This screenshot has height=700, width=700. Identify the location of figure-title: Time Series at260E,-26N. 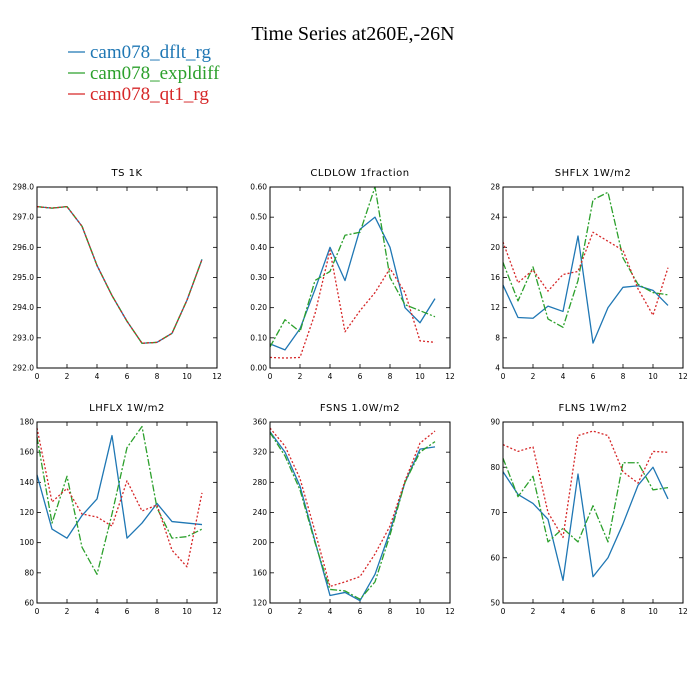
(352, 34).